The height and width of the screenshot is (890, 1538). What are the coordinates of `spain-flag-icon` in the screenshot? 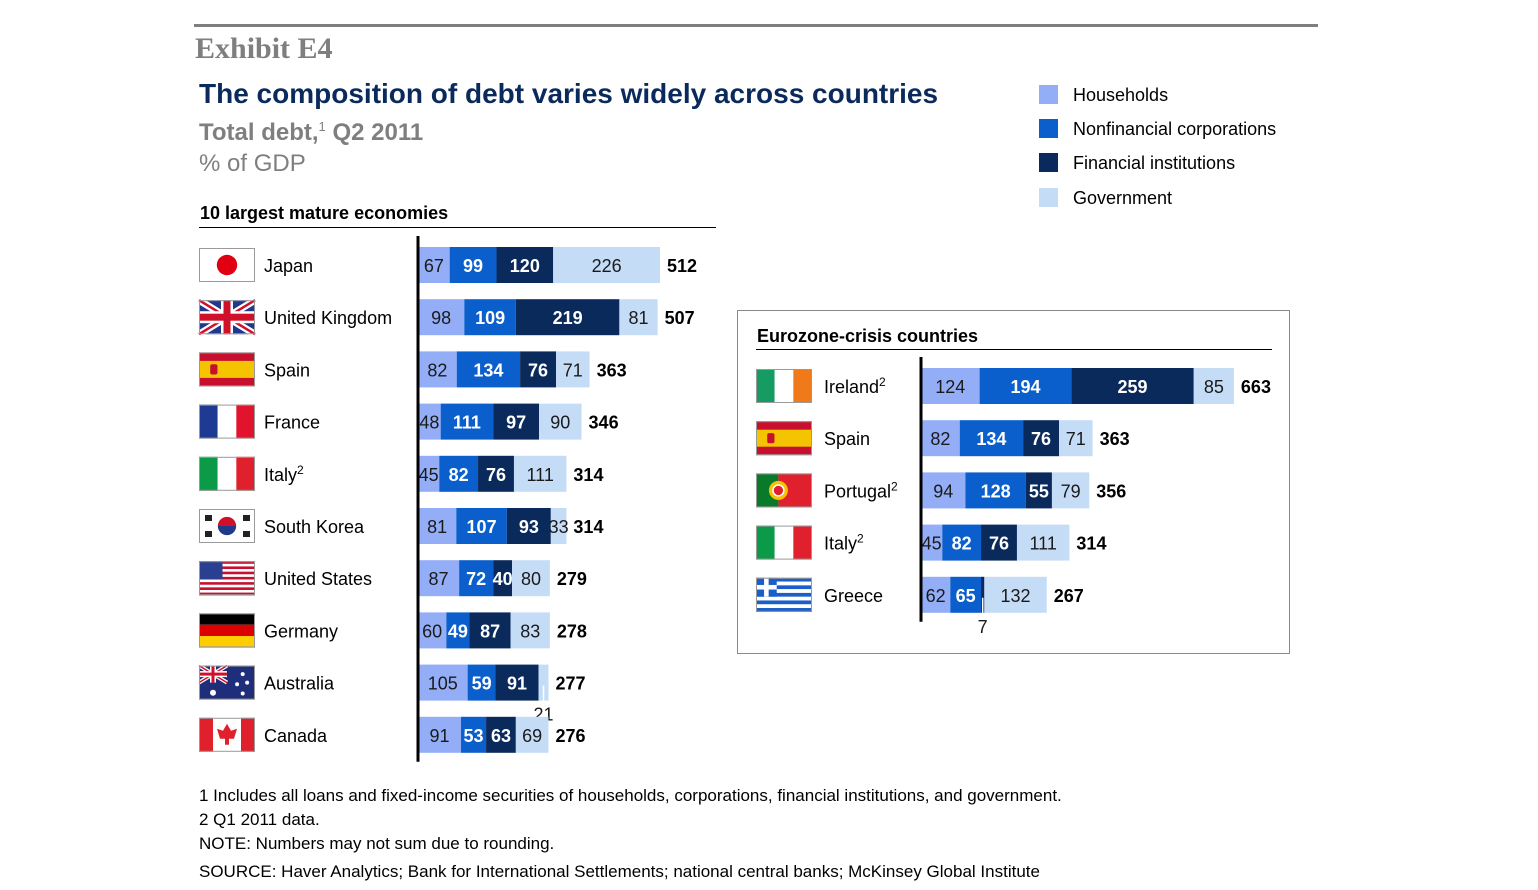 It's located at (784, 438).